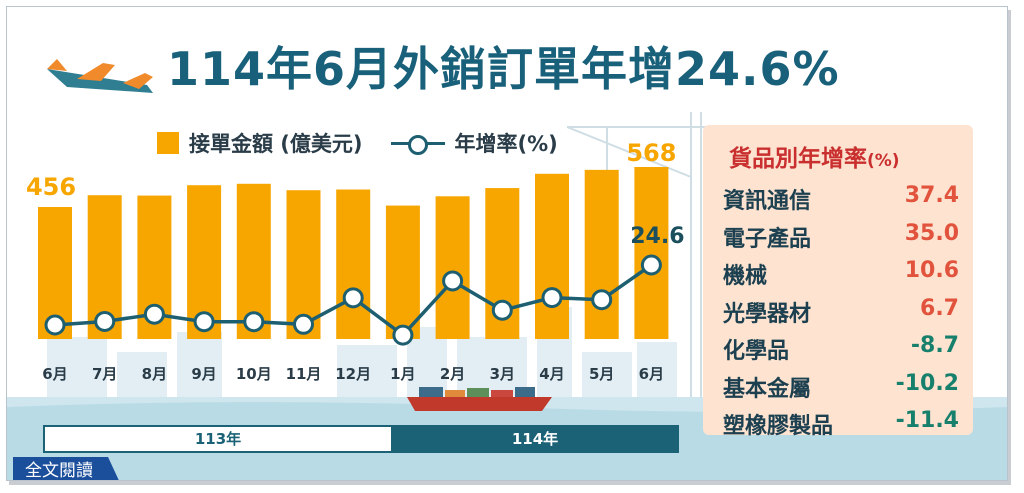 The height and width of the screenshot is (493, 1024). I want to click on product-growth-value: -8.7, so click(934, 345).